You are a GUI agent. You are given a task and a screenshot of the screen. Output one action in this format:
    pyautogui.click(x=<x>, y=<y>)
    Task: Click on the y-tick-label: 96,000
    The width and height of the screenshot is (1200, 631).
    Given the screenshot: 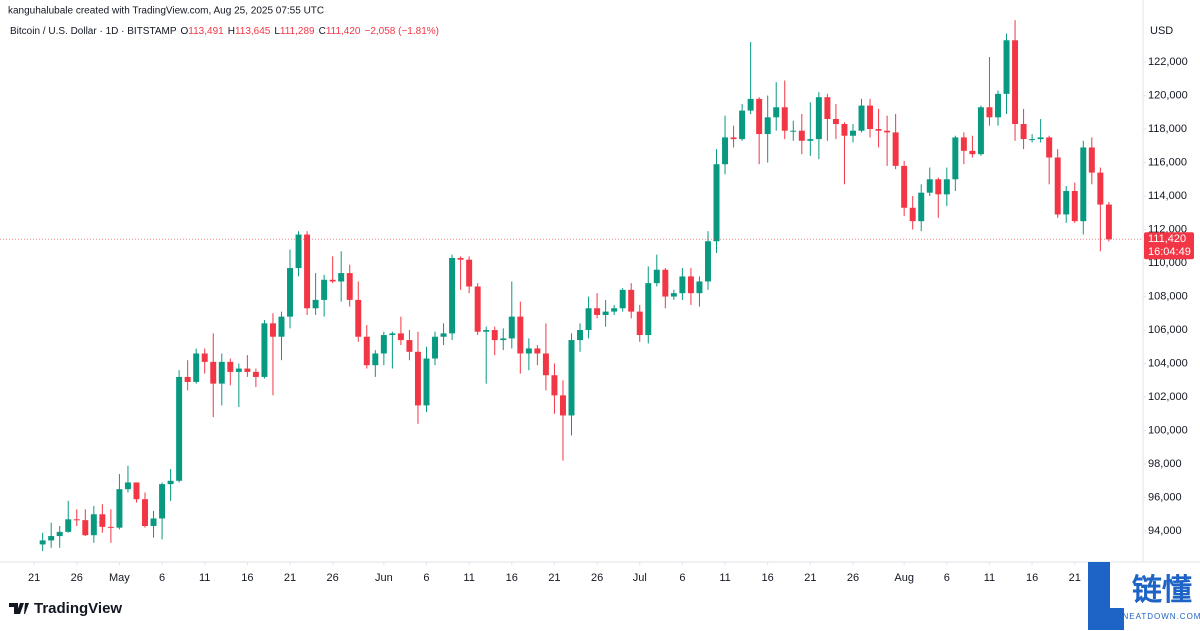 What is the action you would take?
    pyautogui.click(x=1165, y=497)
    